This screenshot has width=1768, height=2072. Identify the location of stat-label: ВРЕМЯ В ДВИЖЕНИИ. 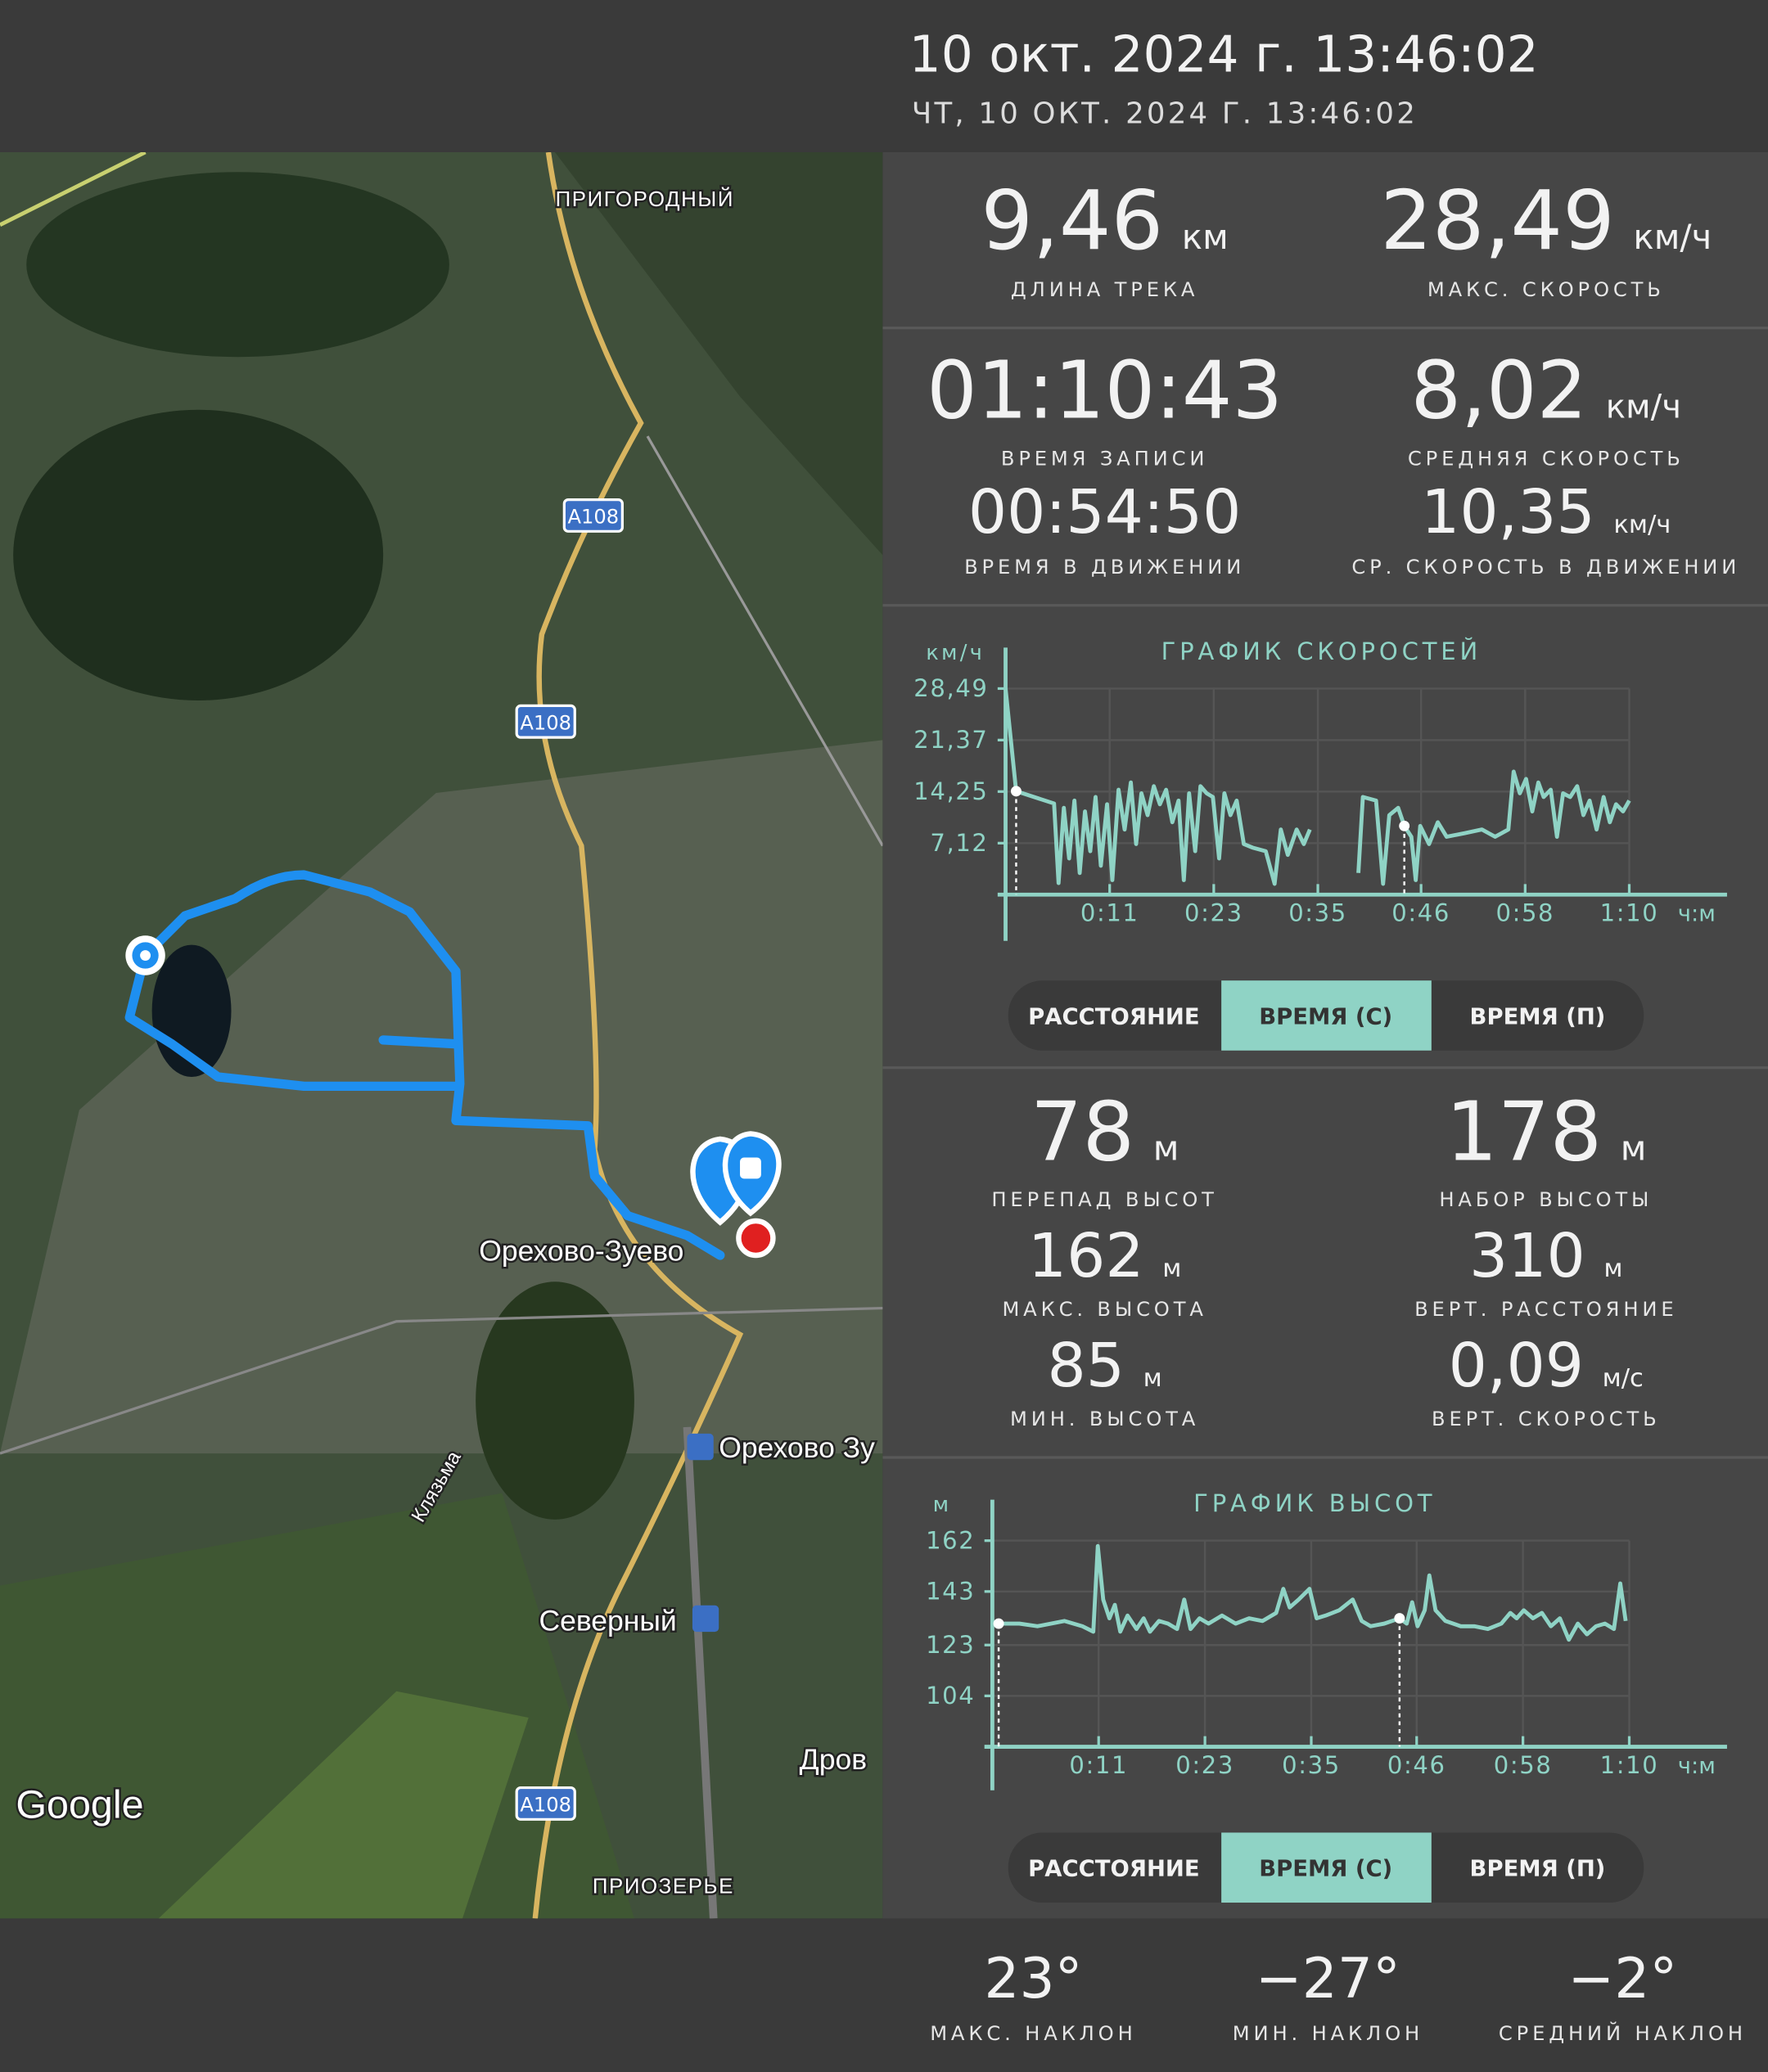
(1104, 567).